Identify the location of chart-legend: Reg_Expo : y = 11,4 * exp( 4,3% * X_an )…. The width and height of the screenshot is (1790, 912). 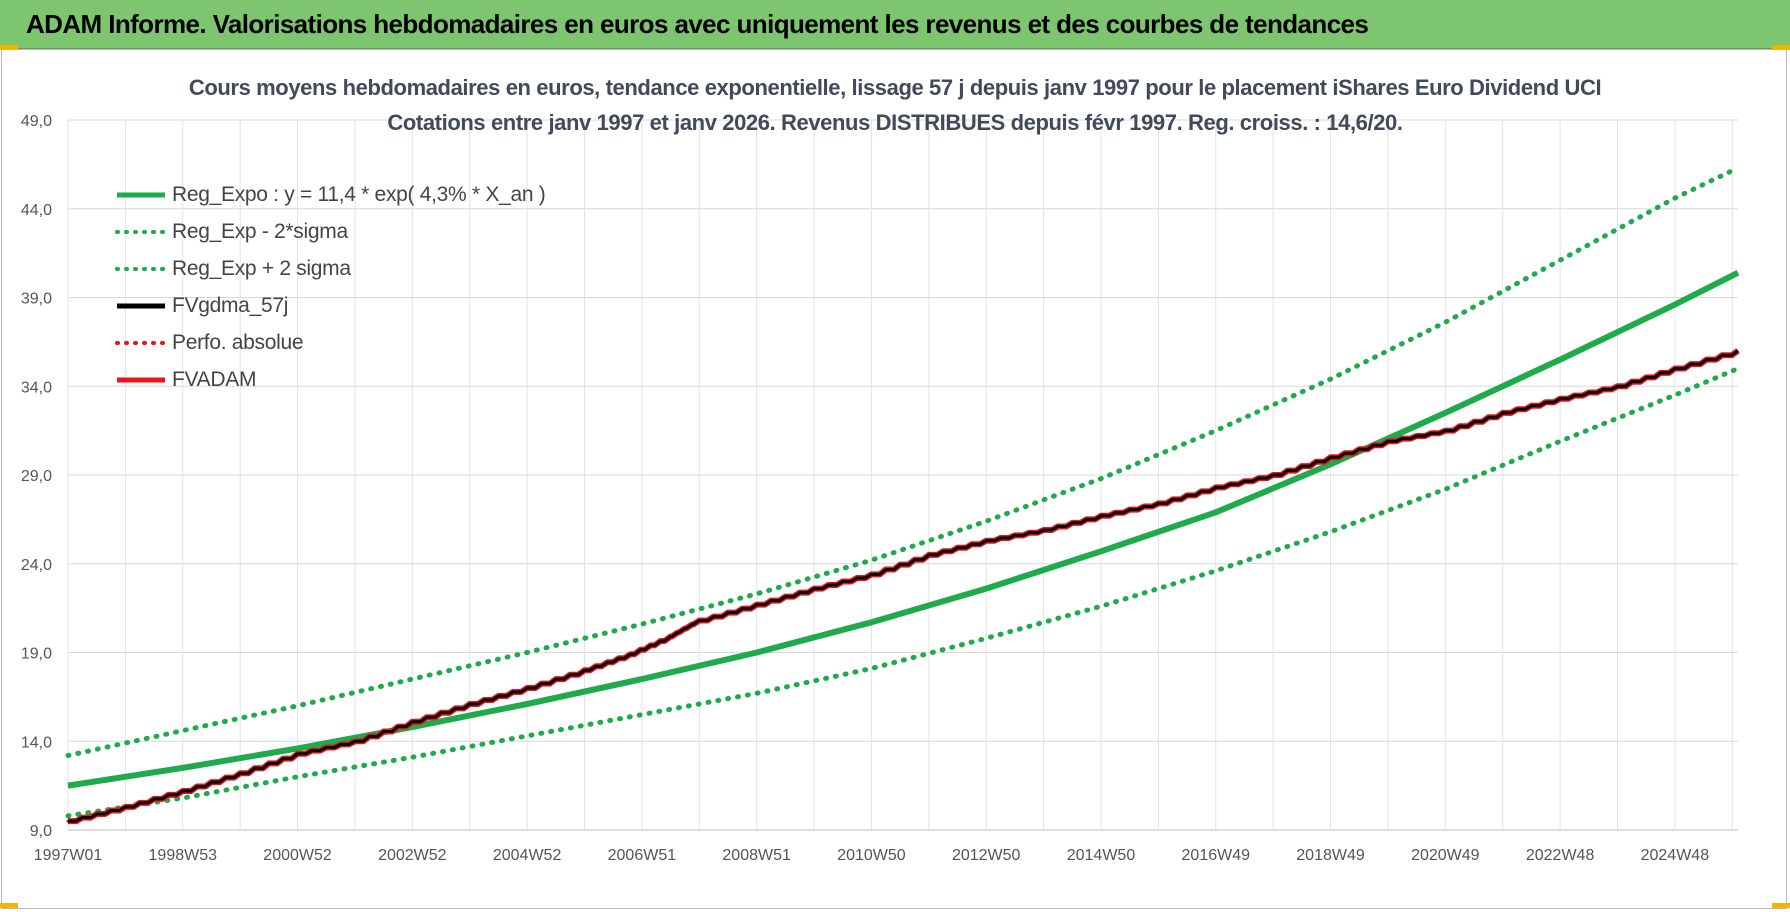
(330, 287).